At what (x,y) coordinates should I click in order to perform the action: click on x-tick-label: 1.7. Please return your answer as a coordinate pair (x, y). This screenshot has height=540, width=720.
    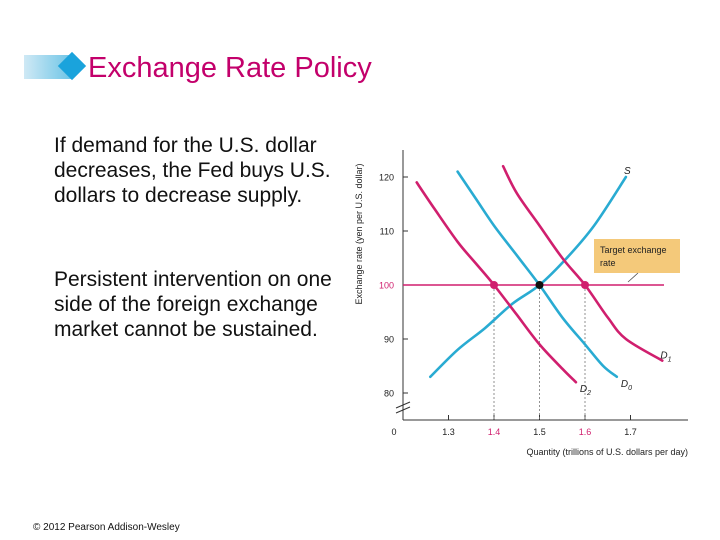
    Looking at the image, I should click on (630, 432).